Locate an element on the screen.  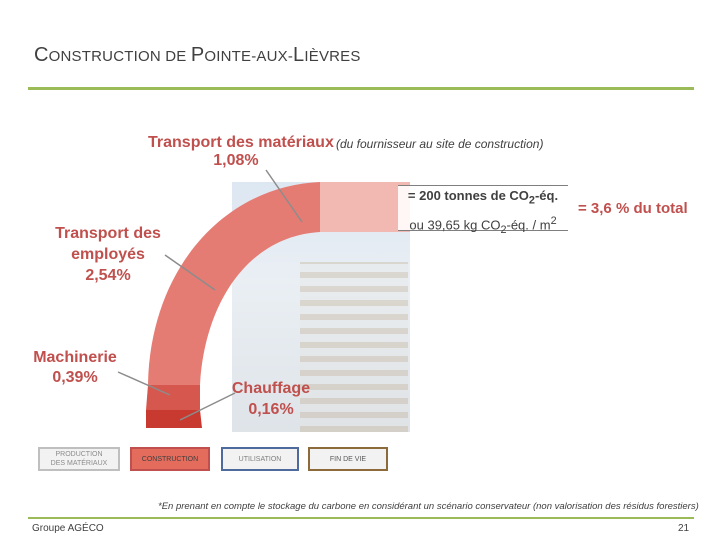
segment-transport-employes is located at coordinates (234, 283).